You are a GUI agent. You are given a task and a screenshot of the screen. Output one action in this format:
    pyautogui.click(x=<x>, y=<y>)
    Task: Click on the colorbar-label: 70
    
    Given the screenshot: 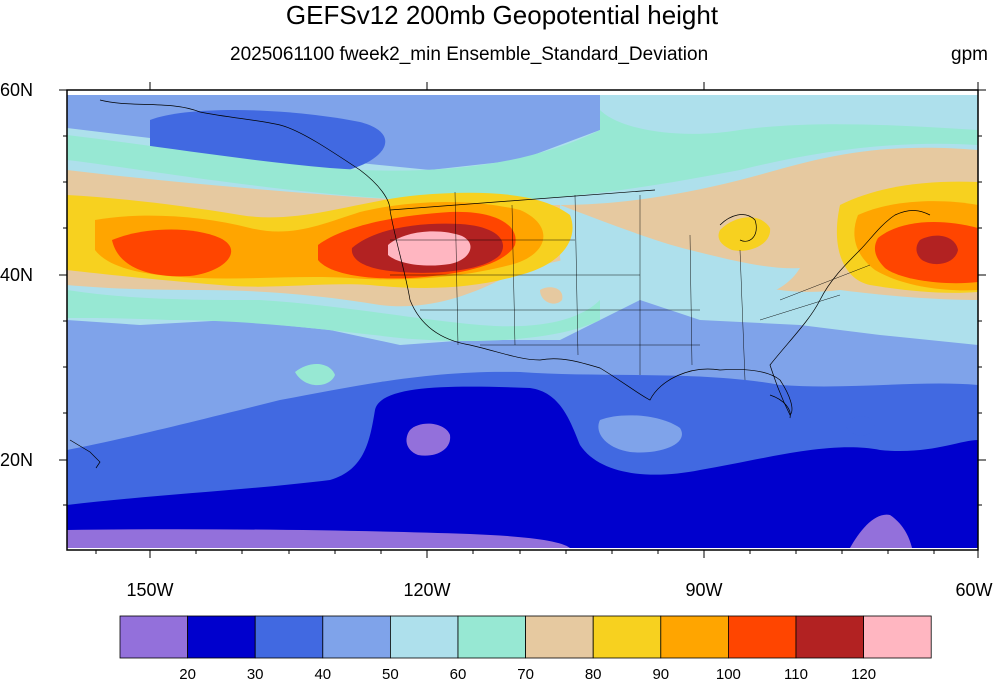 What is the action you would take?
    pyautogui.click(x=525, y=674)
    